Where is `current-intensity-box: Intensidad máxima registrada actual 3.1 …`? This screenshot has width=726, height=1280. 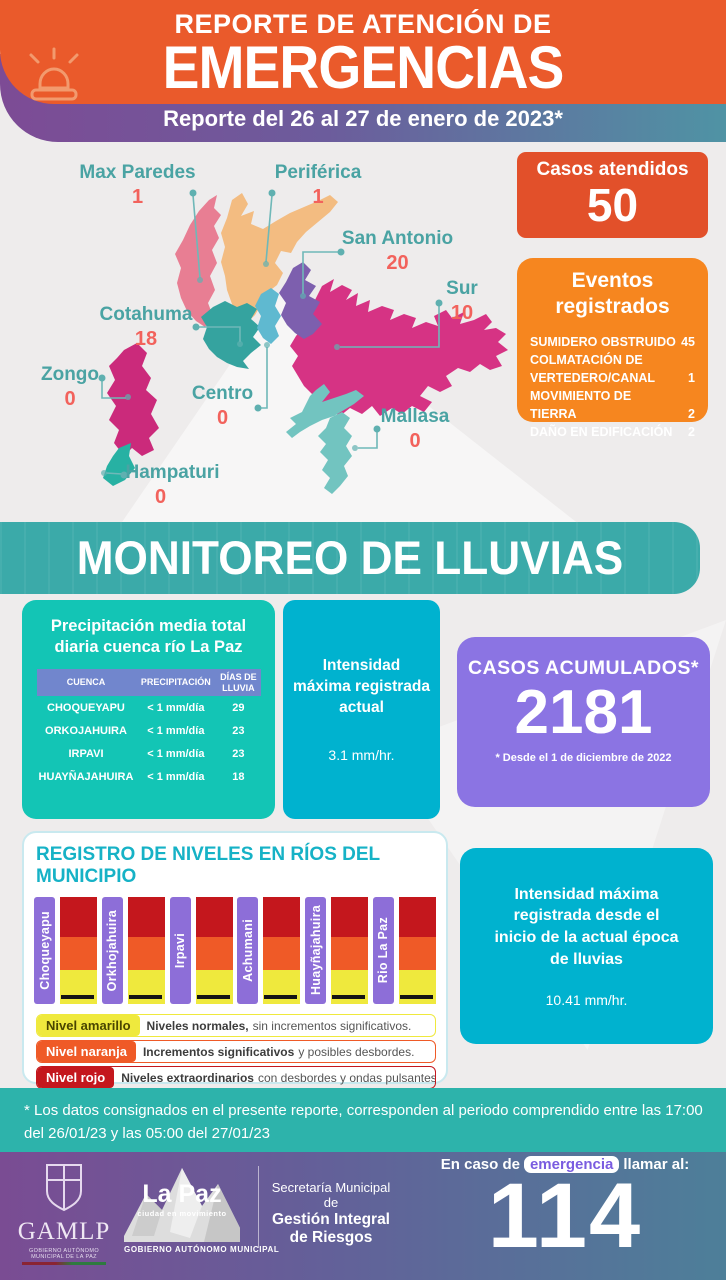 current-intensity-box: Intensidad máxima registrada actual 3.1 … is located at coordinates (361, 709).